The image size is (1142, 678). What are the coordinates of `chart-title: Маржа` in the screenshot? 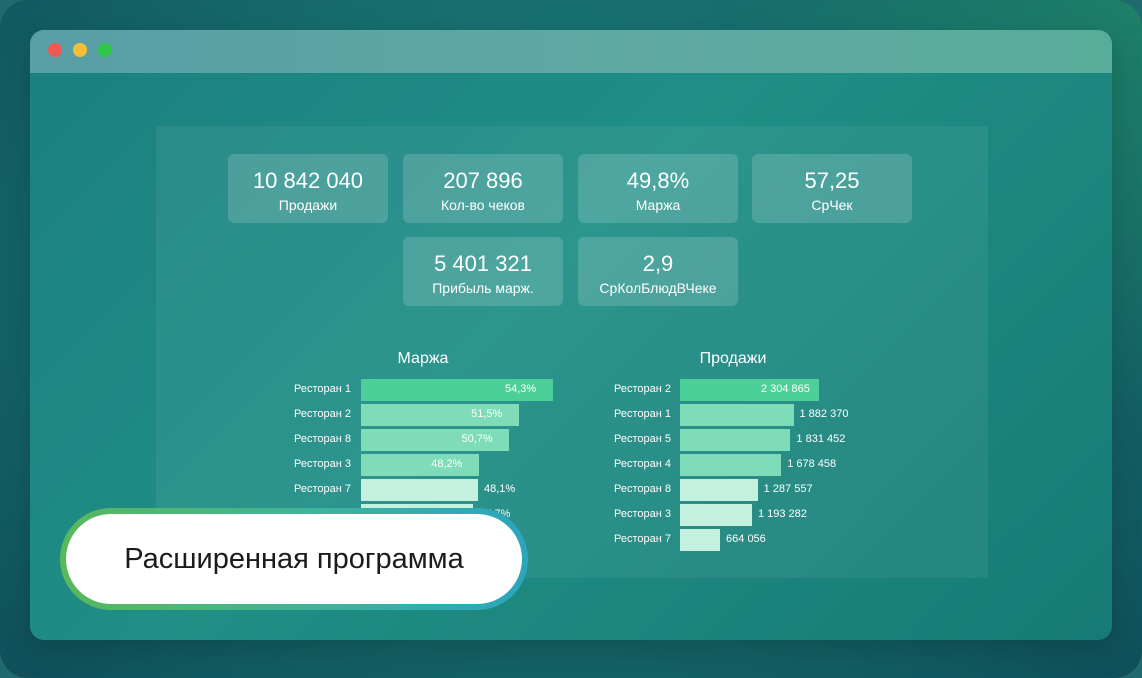 It's located at (423, 358).